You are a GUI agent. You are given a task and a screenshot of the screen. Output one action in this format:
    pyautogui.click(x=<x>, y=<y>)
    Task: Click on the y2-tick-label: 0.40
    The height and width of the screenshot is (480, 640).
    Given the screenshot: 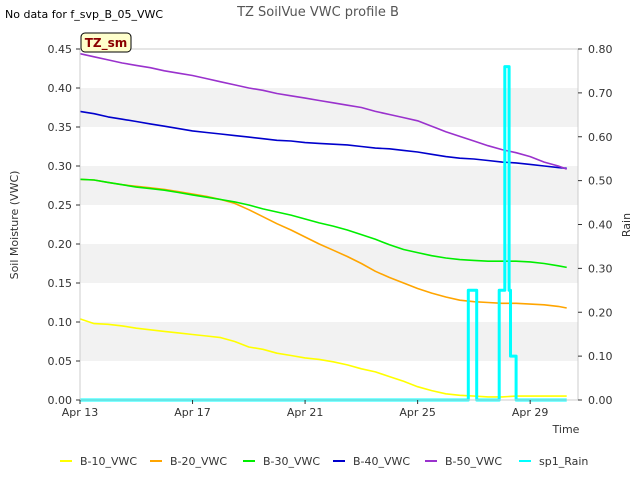 What is the action you would take?
    pyautogui.click(x=600, y=225)
    